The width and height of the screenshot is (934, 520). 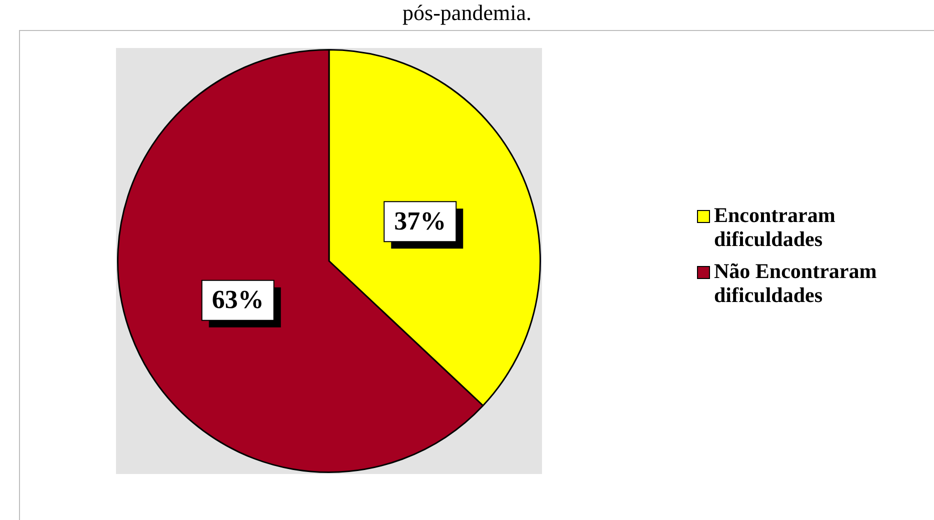 I want to click on data-label: 37%, so click(x=420, y=221).